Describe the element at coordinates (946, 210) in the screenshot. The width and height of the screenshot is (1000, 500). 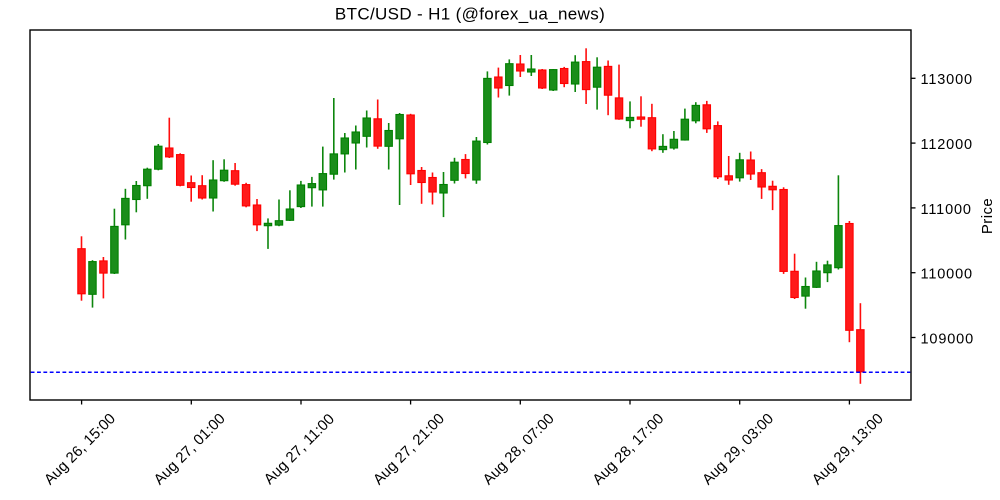
I see `svg-text: 111000` at that location.